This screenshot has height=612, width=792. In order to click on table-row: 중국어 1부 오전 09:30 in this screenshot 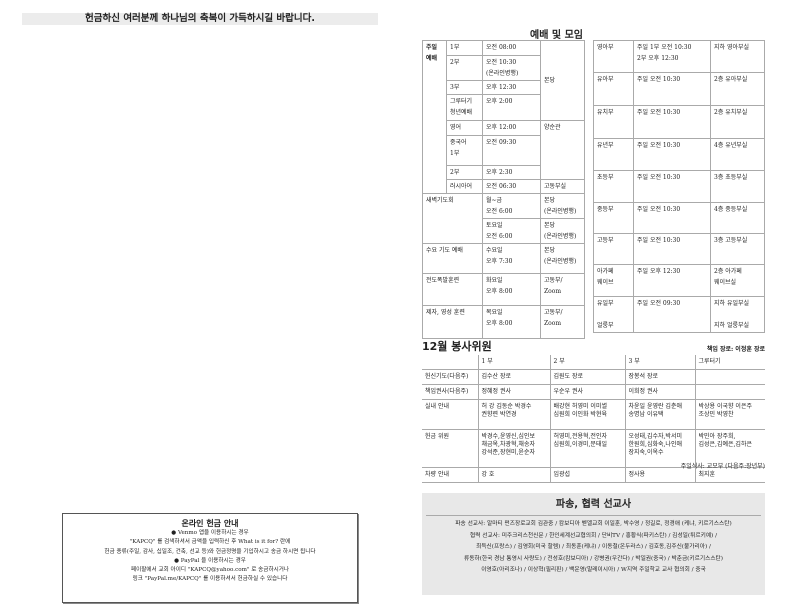, I will do `click(504, 150)`.